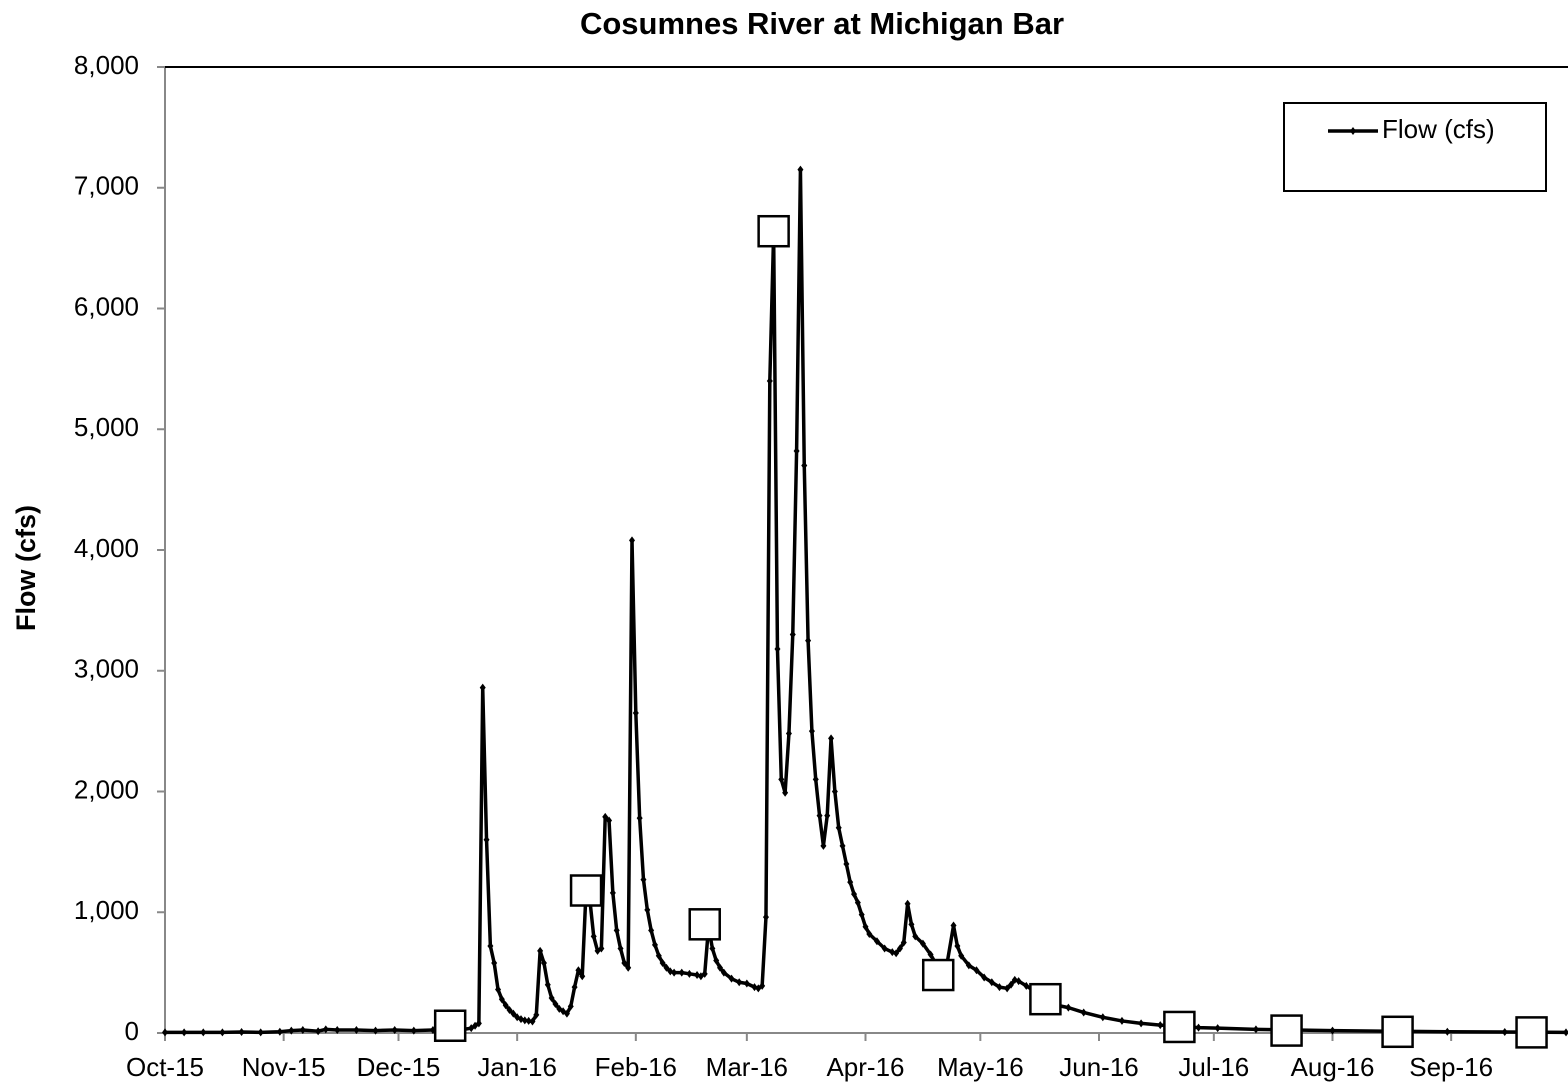 Image resolution: width=1568 pixels, height=1088 pixels. What do you see at coordinates (1353, 131) in the screenshot?
I see `legend-marker` at bounding box center [1353, 131].